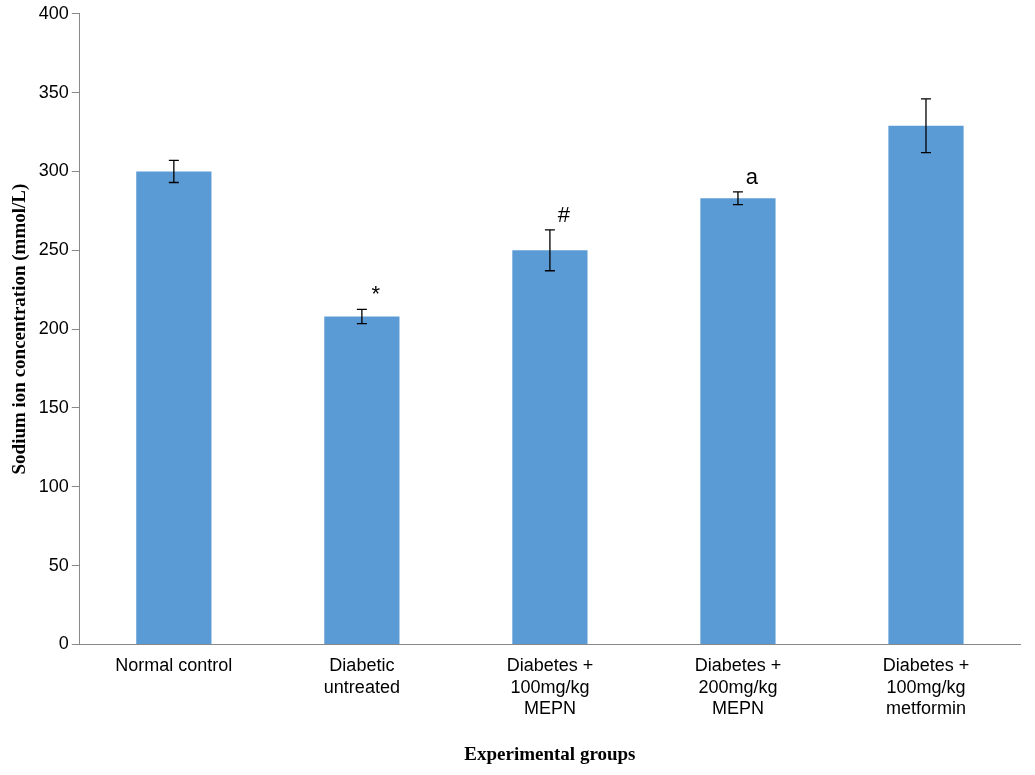 Image resolution: width=1035 pixels, height=775 pixels. What do you see at coordinates (376, 294) in the screenshot?
I see `annotation: *` at bounding box center [376, 294].